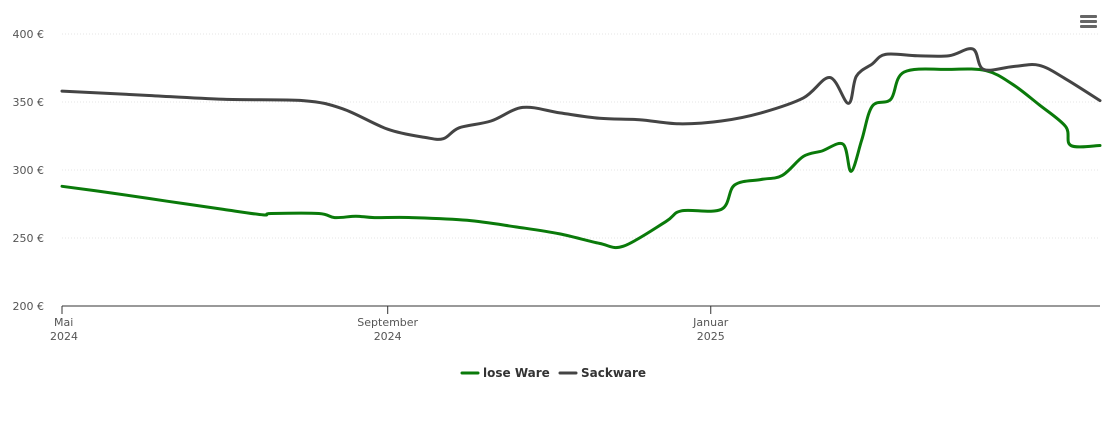 The width and height of the screenshot is (1110, 423). I want to click on x-tick-month: September, so click(387, 322).